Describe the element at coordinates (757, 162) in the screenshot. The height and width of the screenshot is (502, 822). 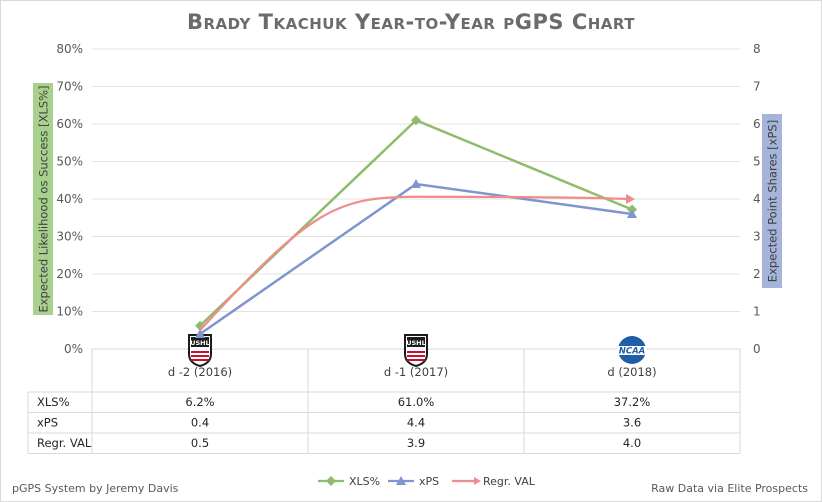
I see `y-right-tick-label: 5` at that location.